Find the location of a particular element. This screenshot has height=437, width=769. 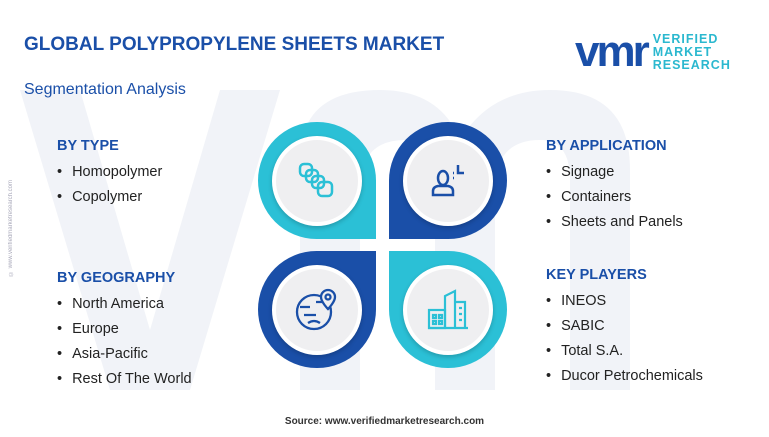

logo-line: VERIFIED is located at coordinates (685, 38).